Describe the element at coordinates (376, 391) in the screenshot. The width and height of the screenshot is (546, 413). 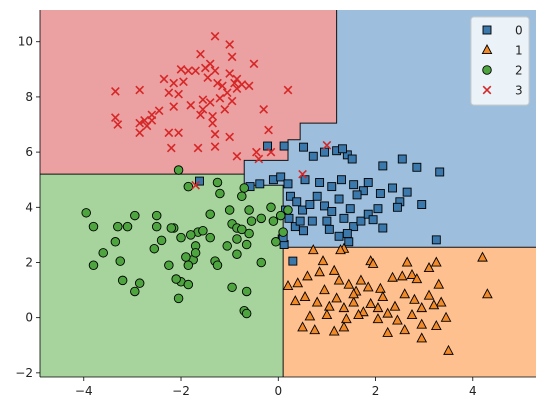
I see `x-tick-label: 2` at that location.